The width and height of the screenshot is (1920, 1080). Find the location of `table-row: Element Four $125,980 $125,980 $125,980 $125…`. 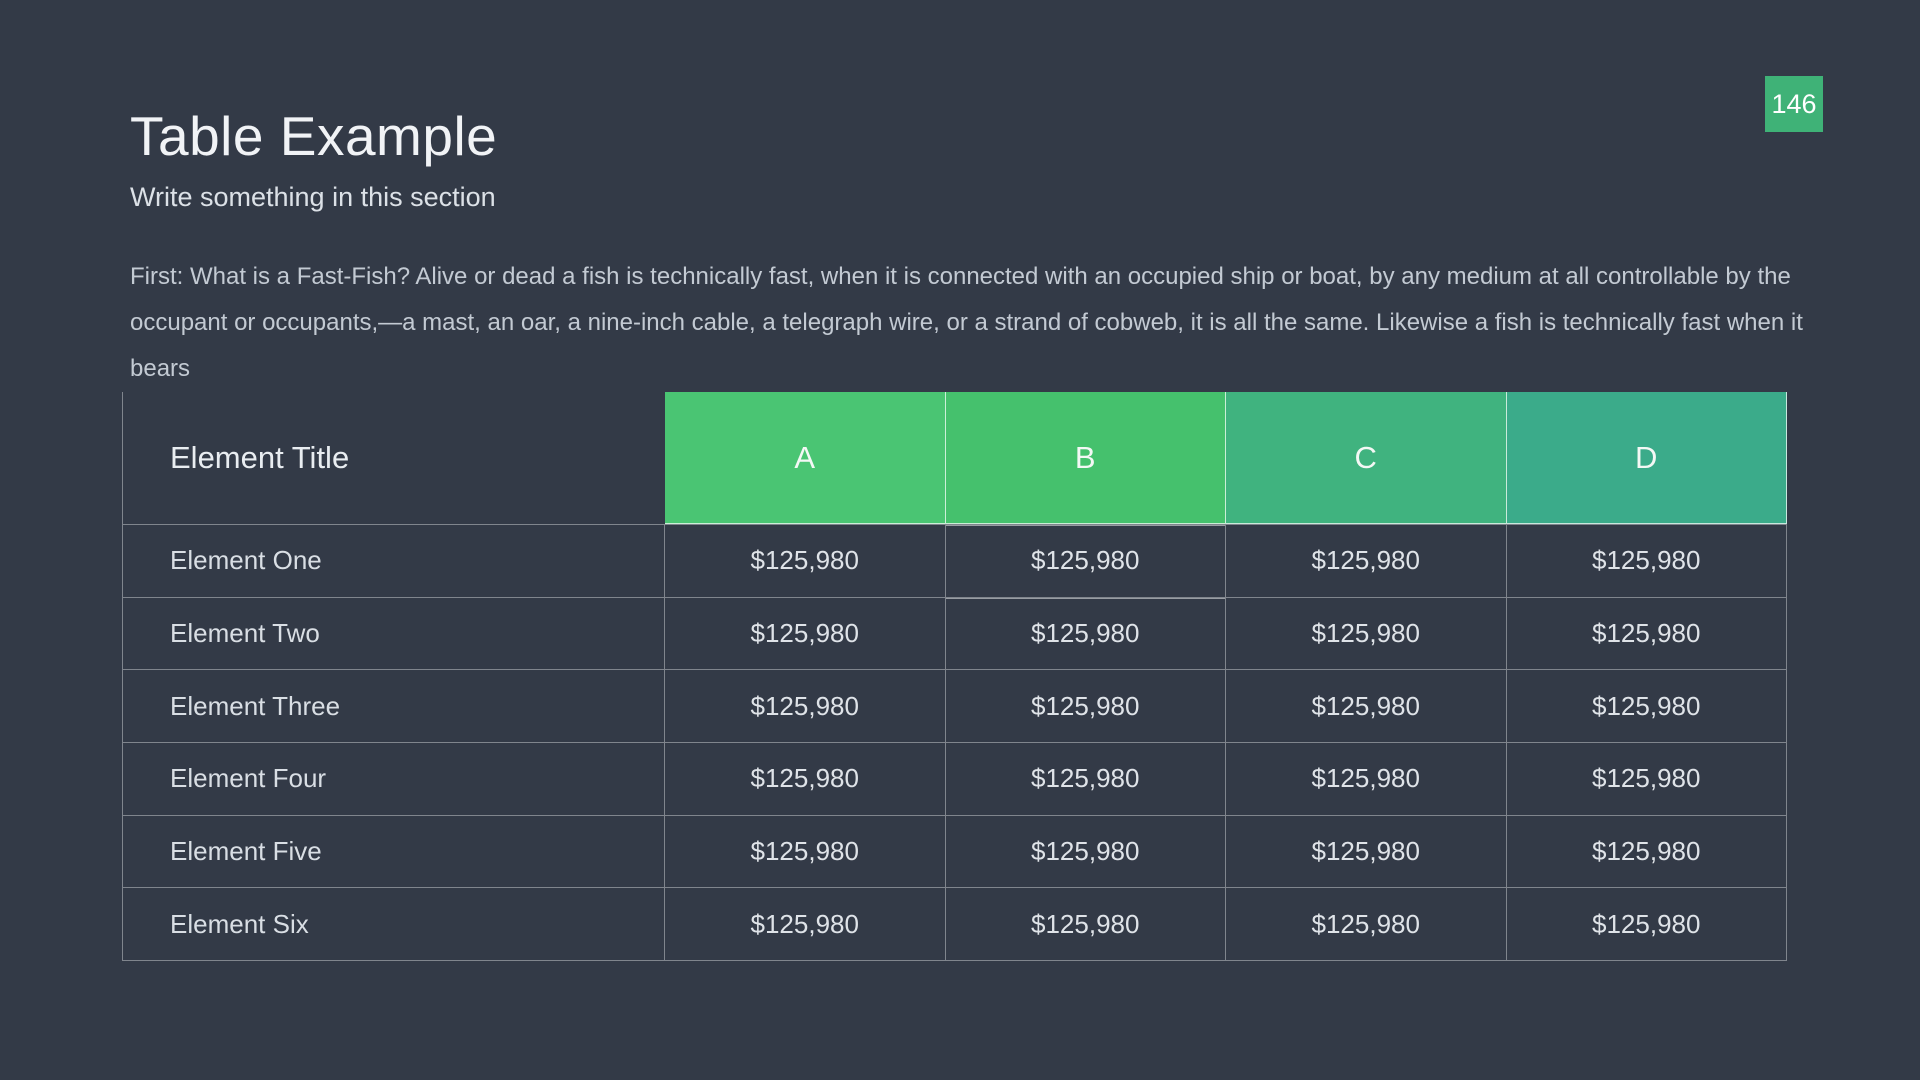

table-row: Element Four $125,980 $125,980 $125,980 $125… is located at coordinates (954, 778).